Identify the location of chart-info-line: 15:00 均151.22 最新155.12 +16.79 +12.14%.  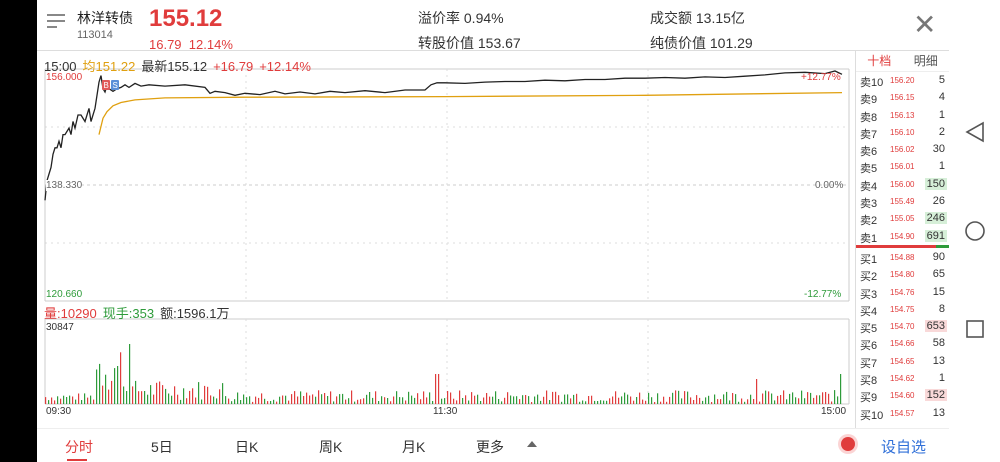
(180, 65).